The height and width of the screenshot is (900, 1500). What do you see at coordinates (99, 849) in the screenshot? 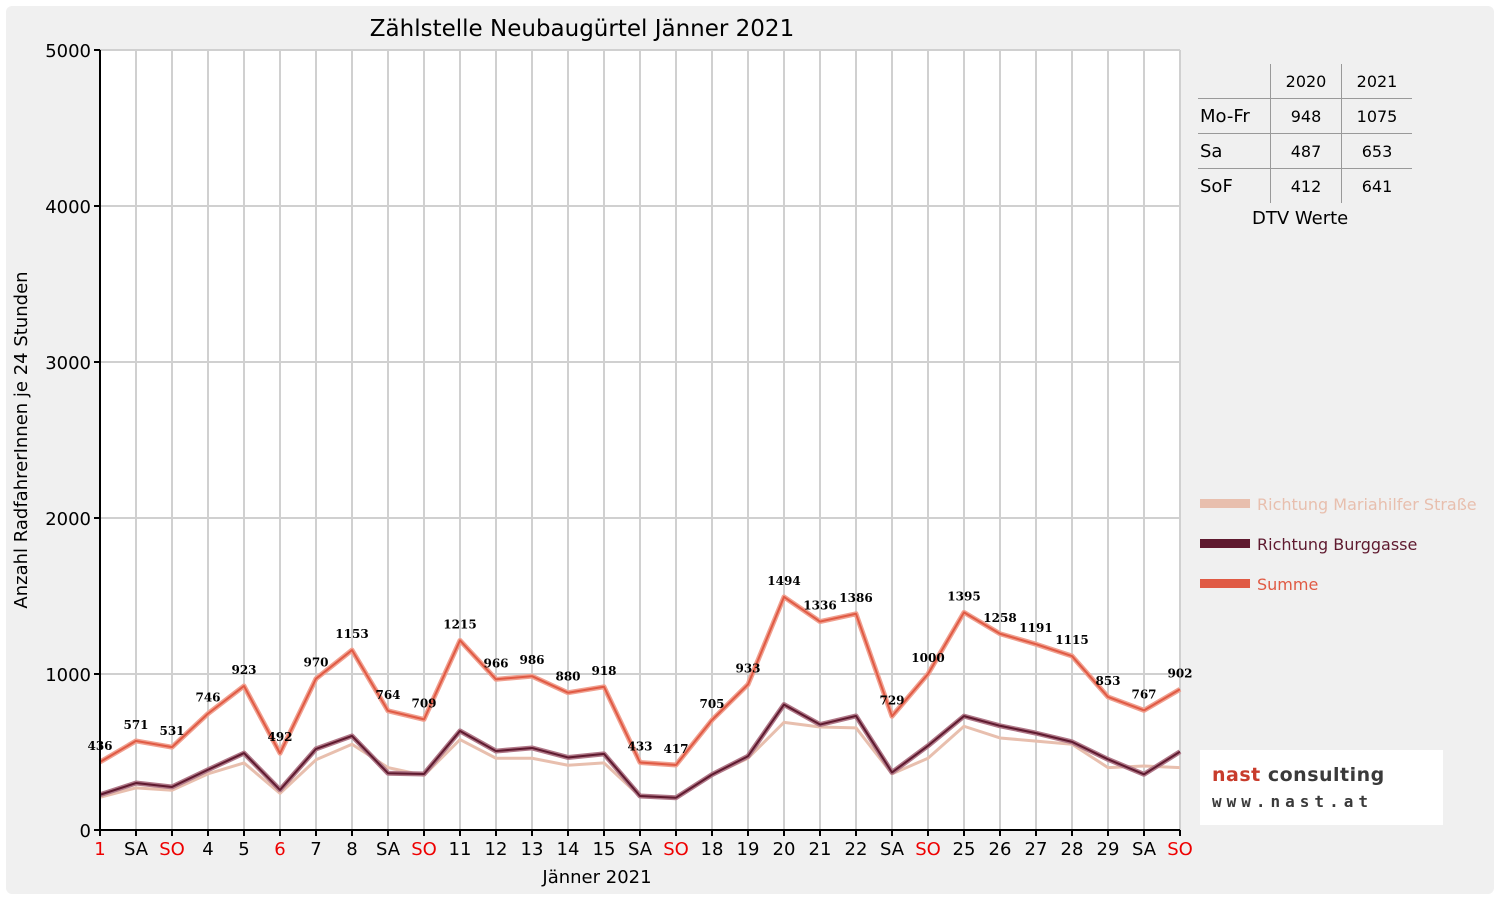
I see `x-tick-label: 1` at bounding box center [99, 849].